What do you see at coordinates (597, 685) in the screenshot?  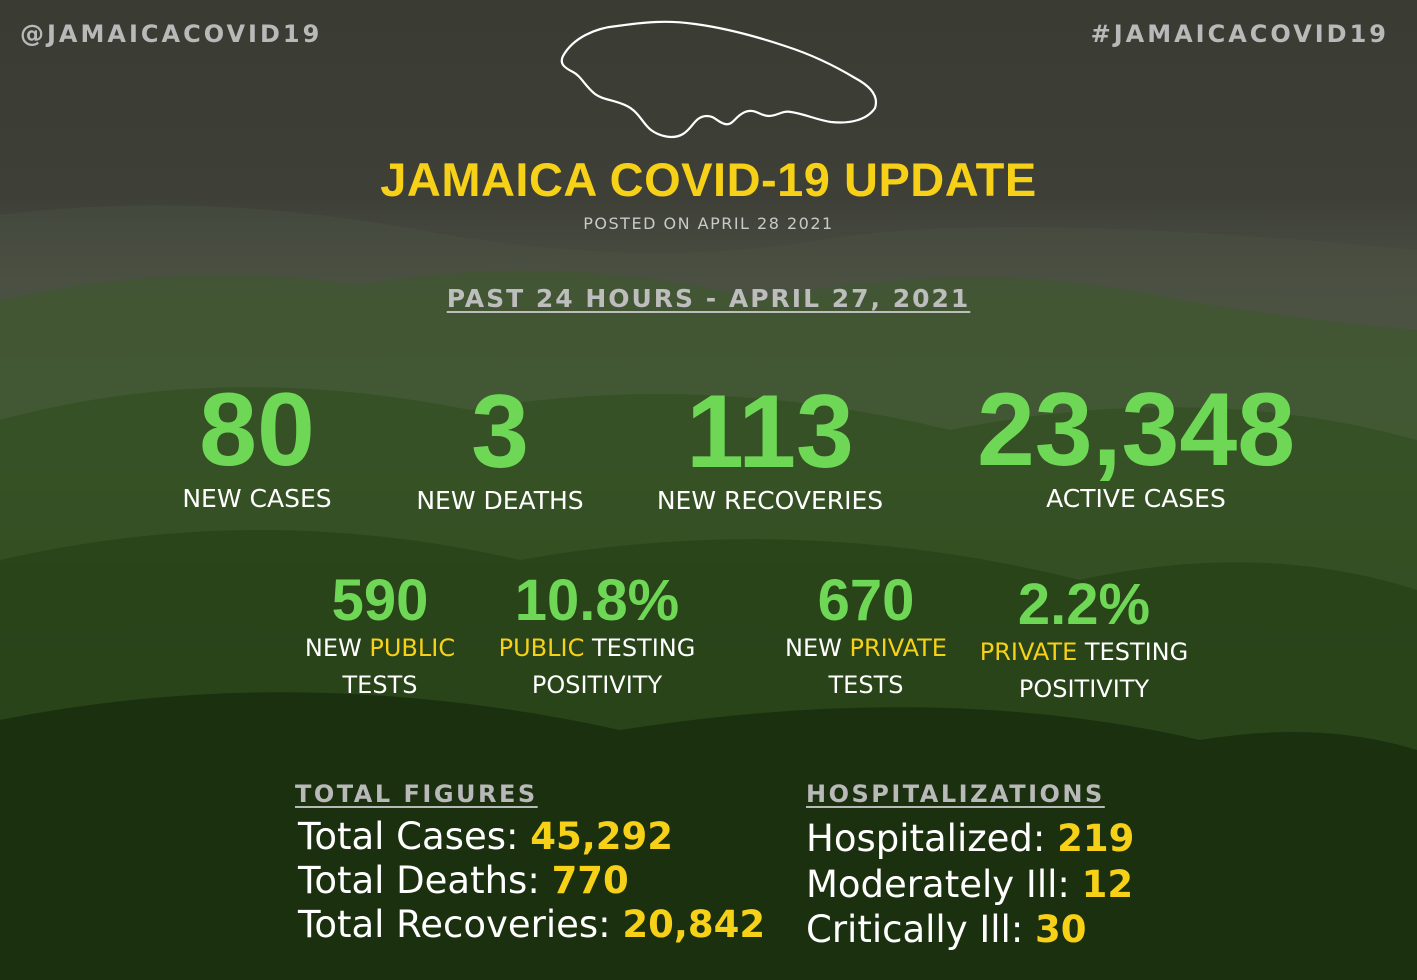 I see `public-positivity-label-line2: POSITIVITY` at bounding box center [597, 685].